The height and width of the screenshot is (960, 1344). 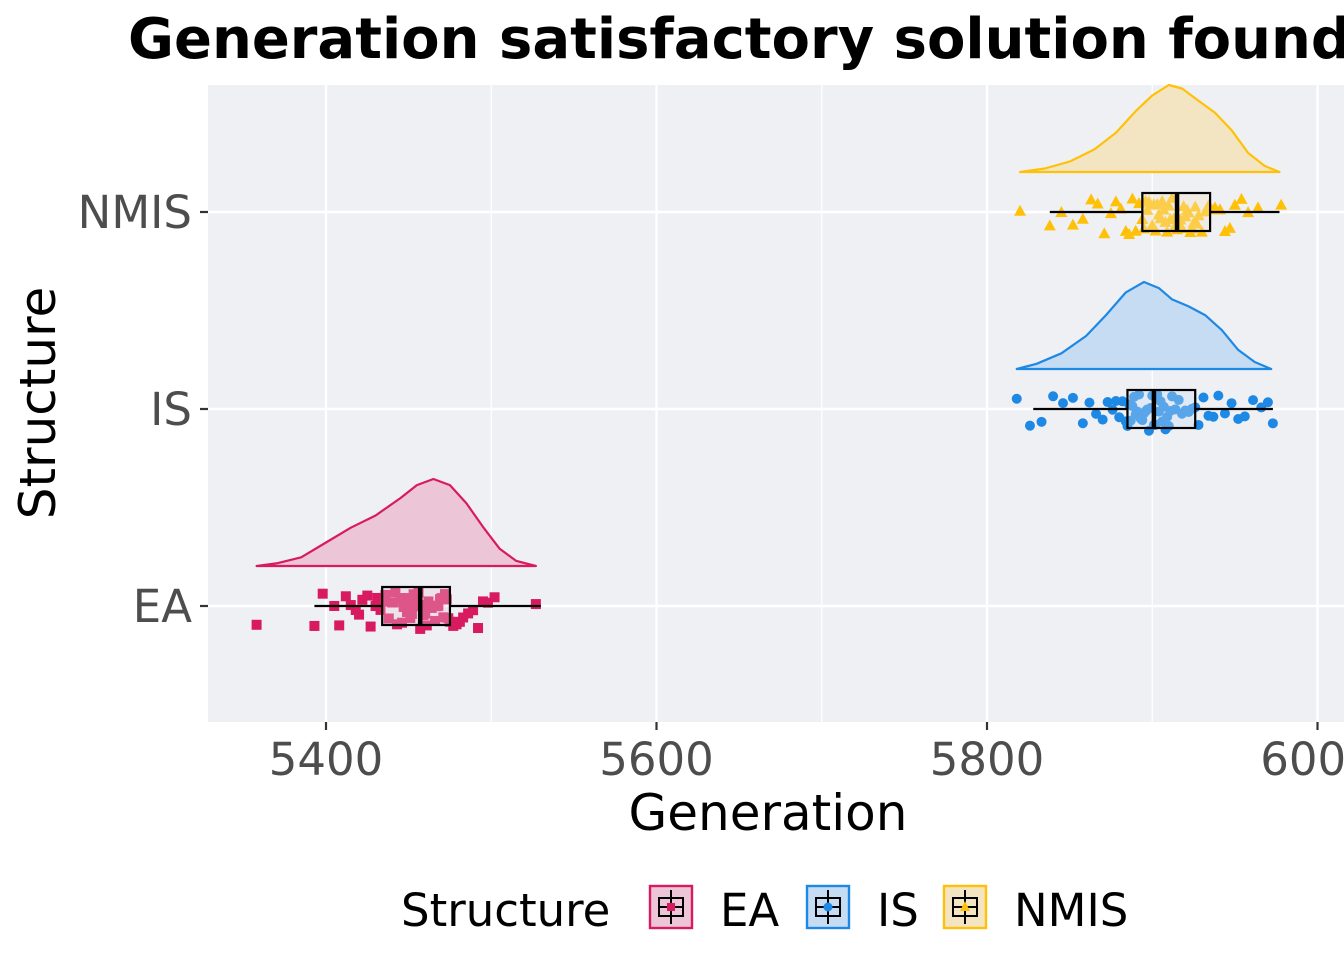 What do you see at coordinates (898, 910) in the screenshot?
I see `legend-label-is: IS` at bounding box center [898, 910].